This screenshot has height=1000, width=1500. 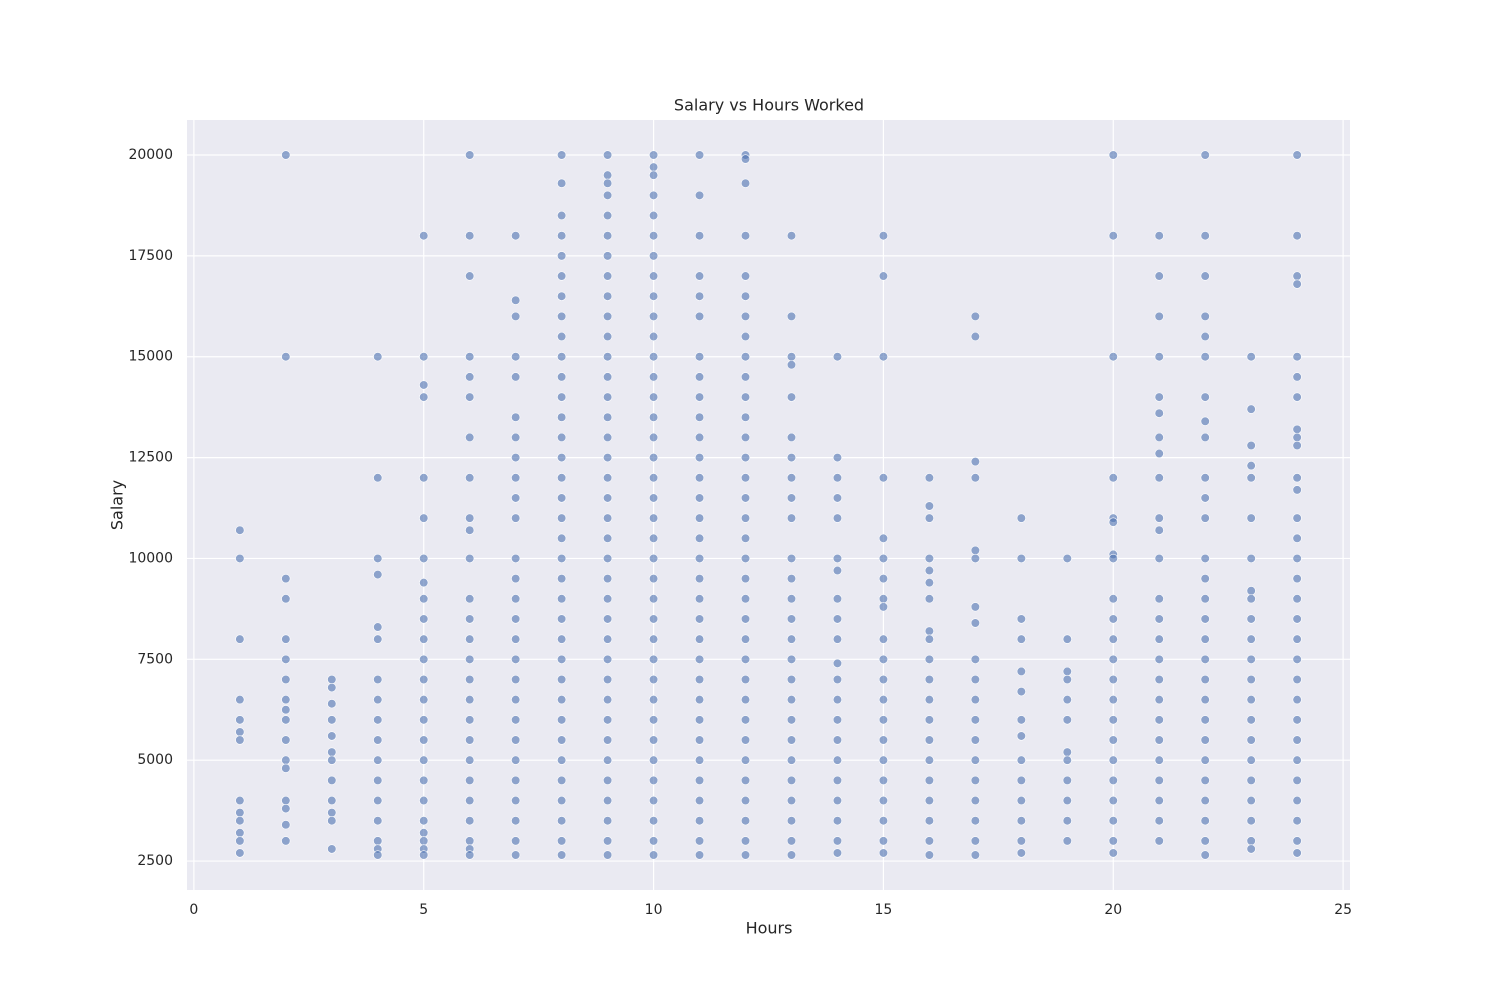 I want to click on x-tick-label: 10, so click(x=654, y=910).